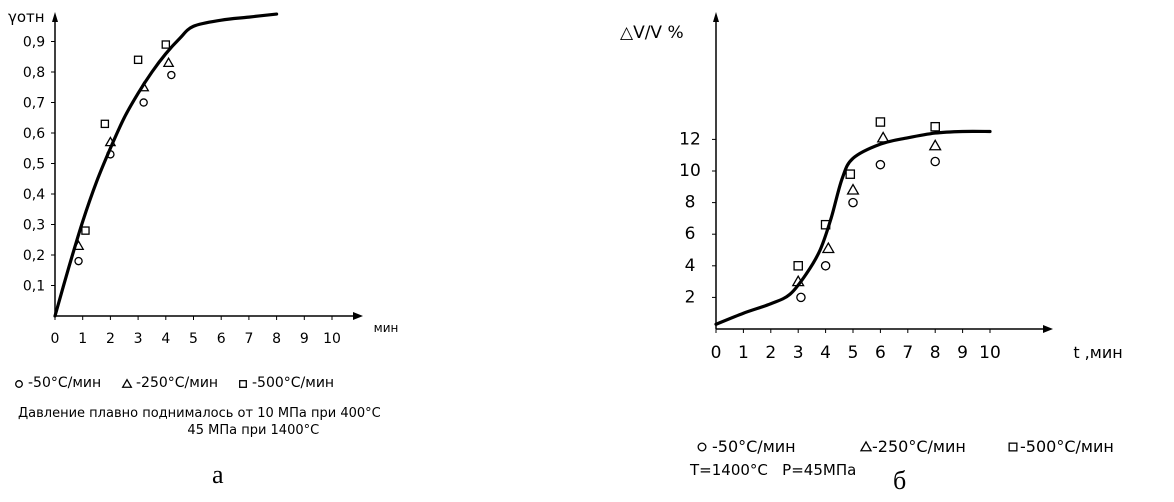 Image resolution: width=1174 pixels, height=502 pixels. What do you see at coordinates (853, 227) in the screenshot?
I see `fit-curve-b` at bounding box center [853, 227].